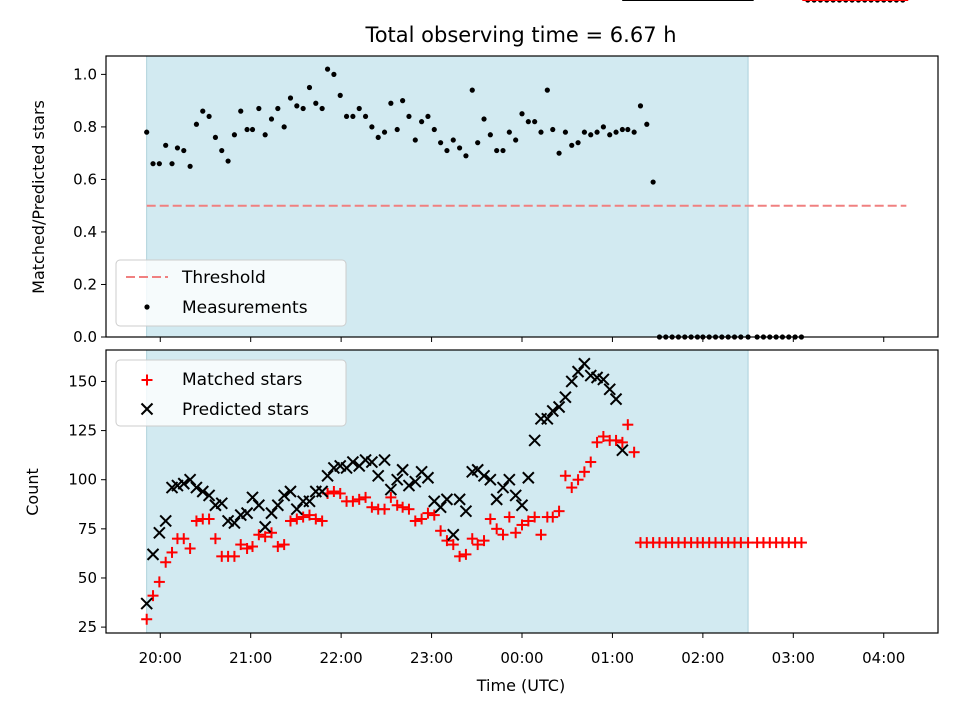 The image size is (960, 720). I want to click on y-tick-label: 1.0, so click(85, 74).